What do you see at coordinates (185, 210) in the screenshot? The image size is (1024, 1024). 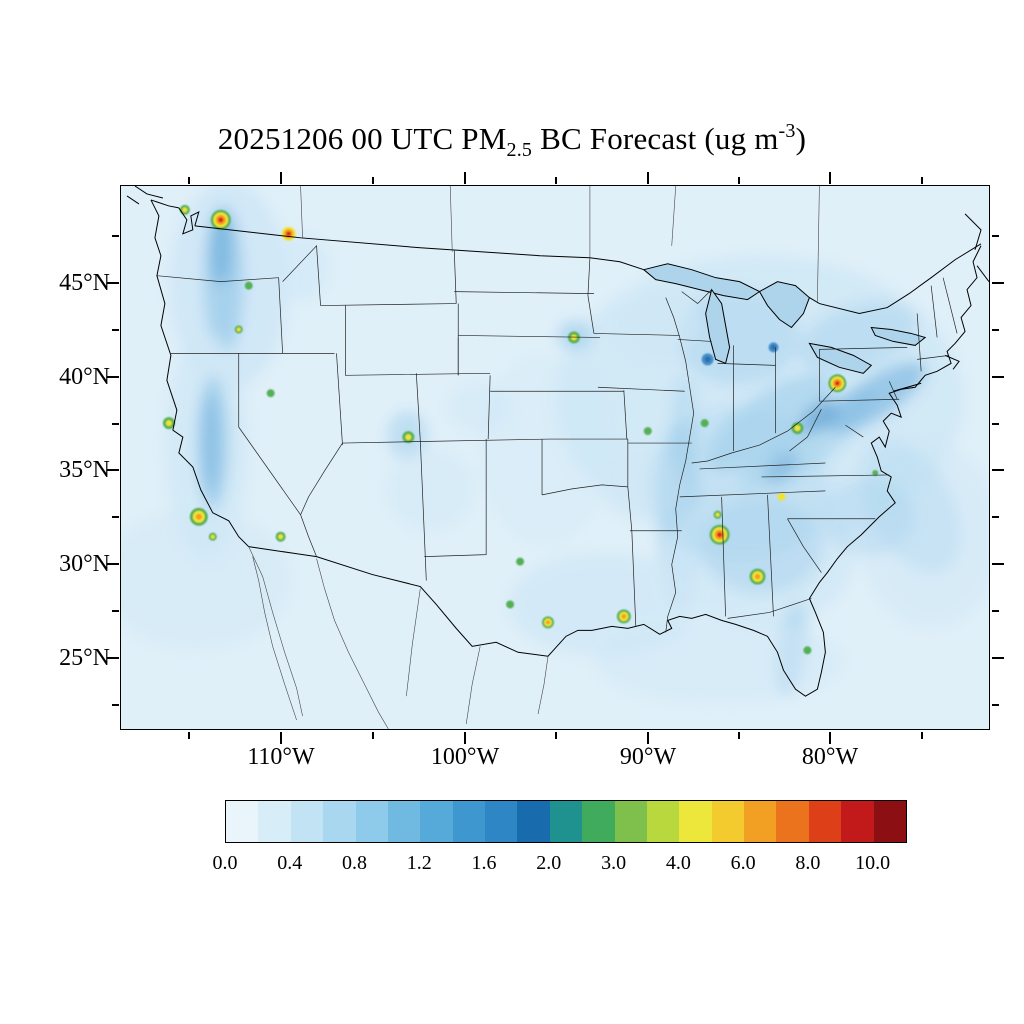 I see `hotspot-bc-border` at bounding box center [185, 210].